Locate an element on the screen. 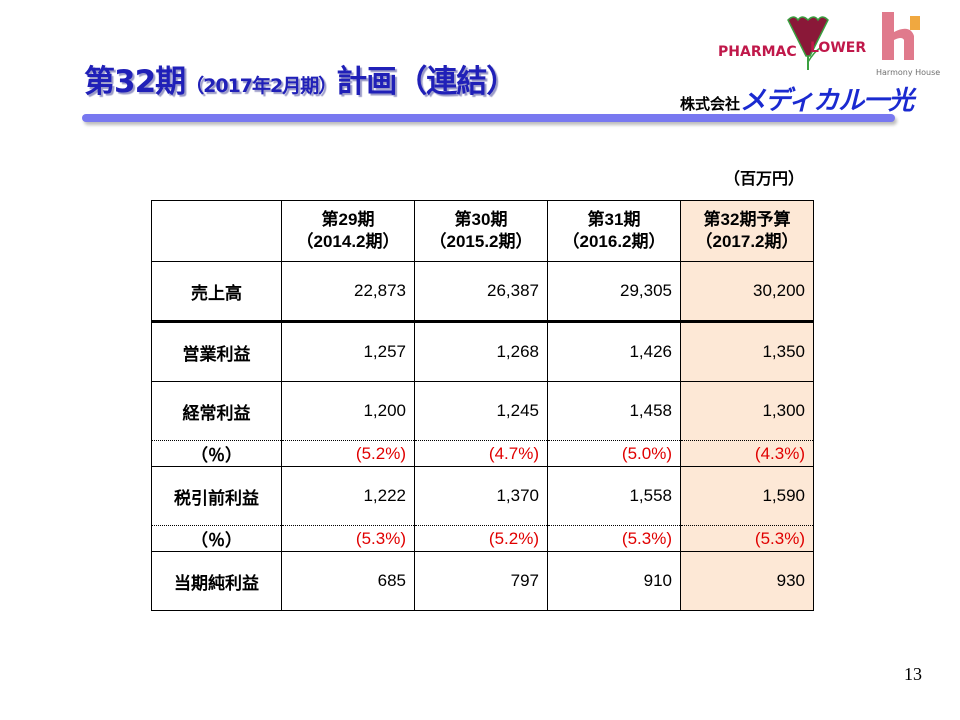  cell-value-budget: 1,300 is located at coordinates (747, 411).